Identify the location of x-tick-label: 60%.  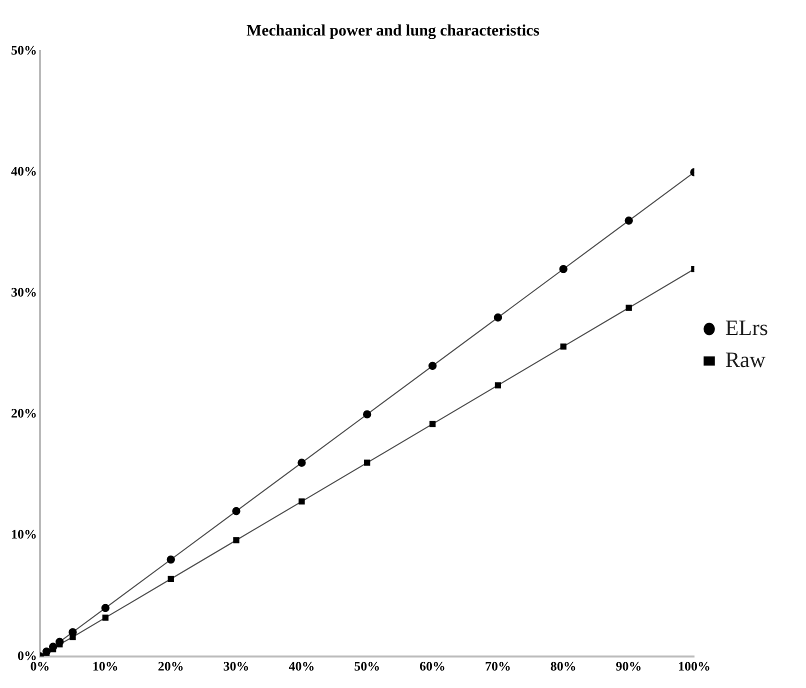
(433, 666).